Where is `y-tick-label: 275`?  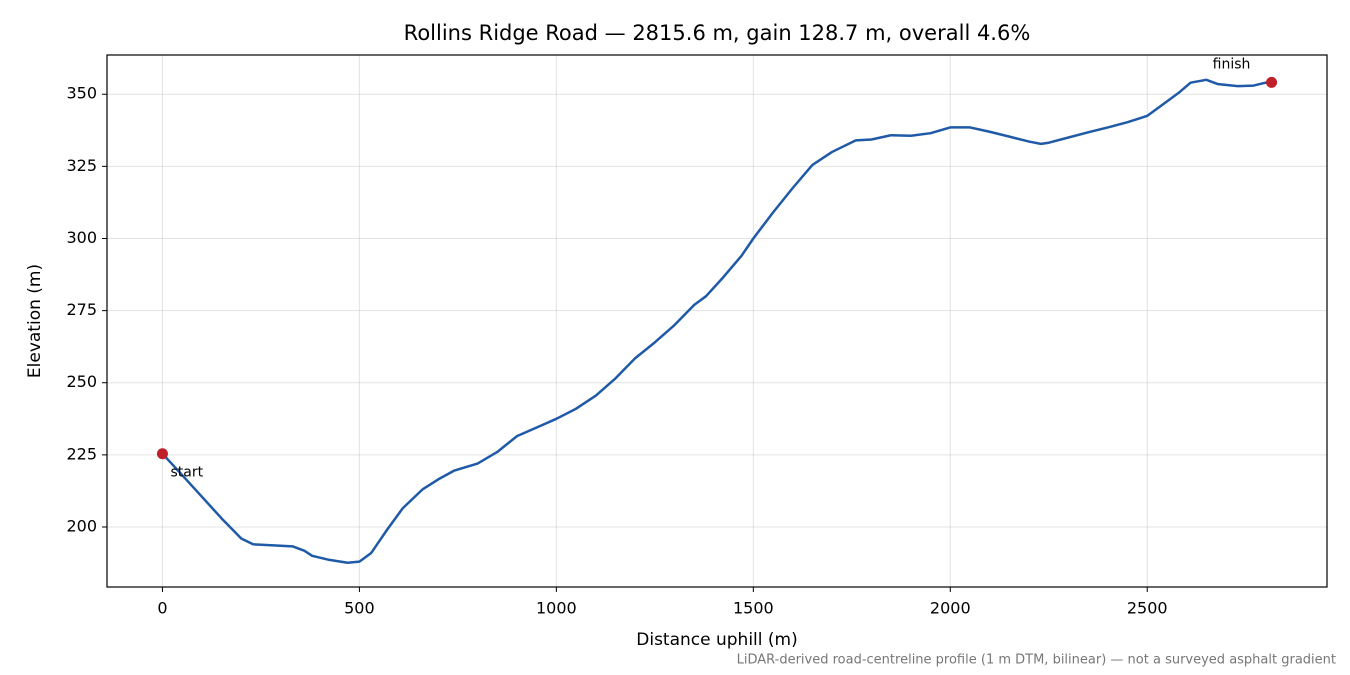
y-tick-label: 275 is located at coordinates (81, 309).